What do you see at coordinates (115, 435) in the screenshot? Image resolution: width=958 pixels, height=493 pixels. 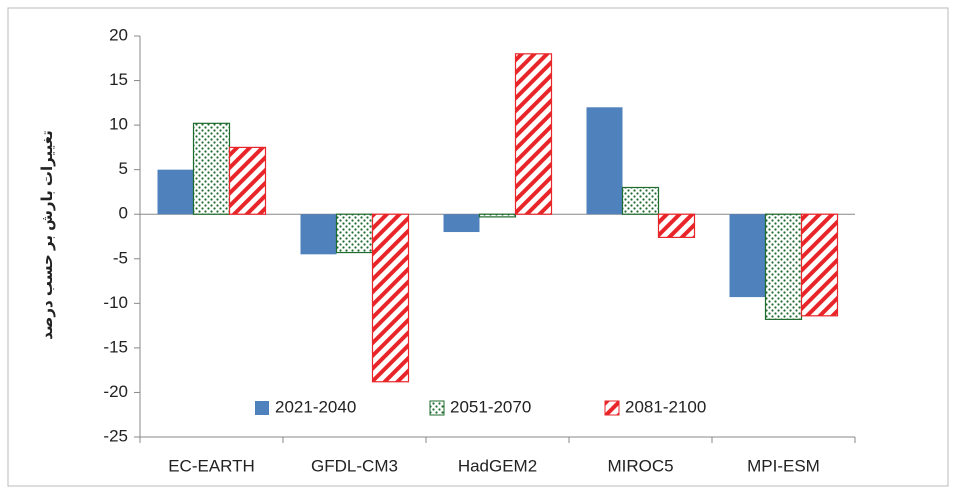 I see `y-tick-label: -25` at bounding box center [115, 435].